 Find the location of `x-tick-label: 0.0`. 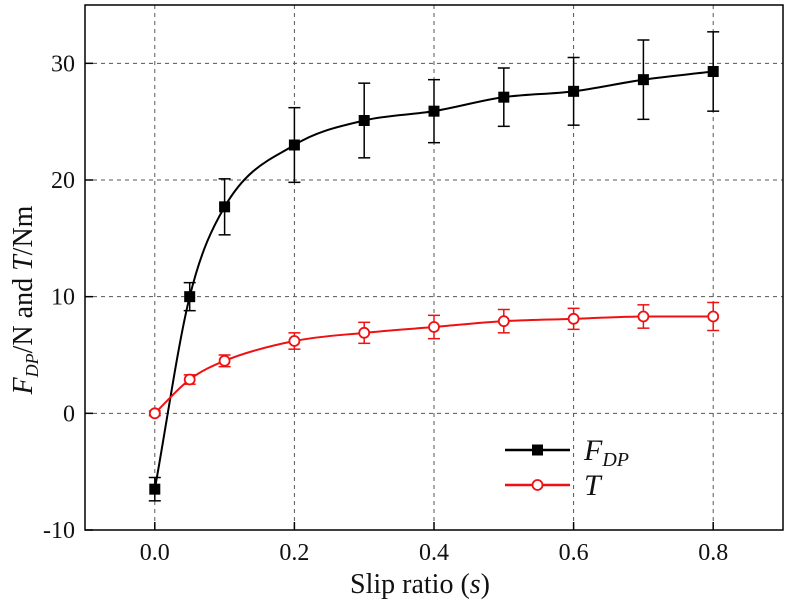

x-tick-label: 0.0 is located at coordinates (155, 553).